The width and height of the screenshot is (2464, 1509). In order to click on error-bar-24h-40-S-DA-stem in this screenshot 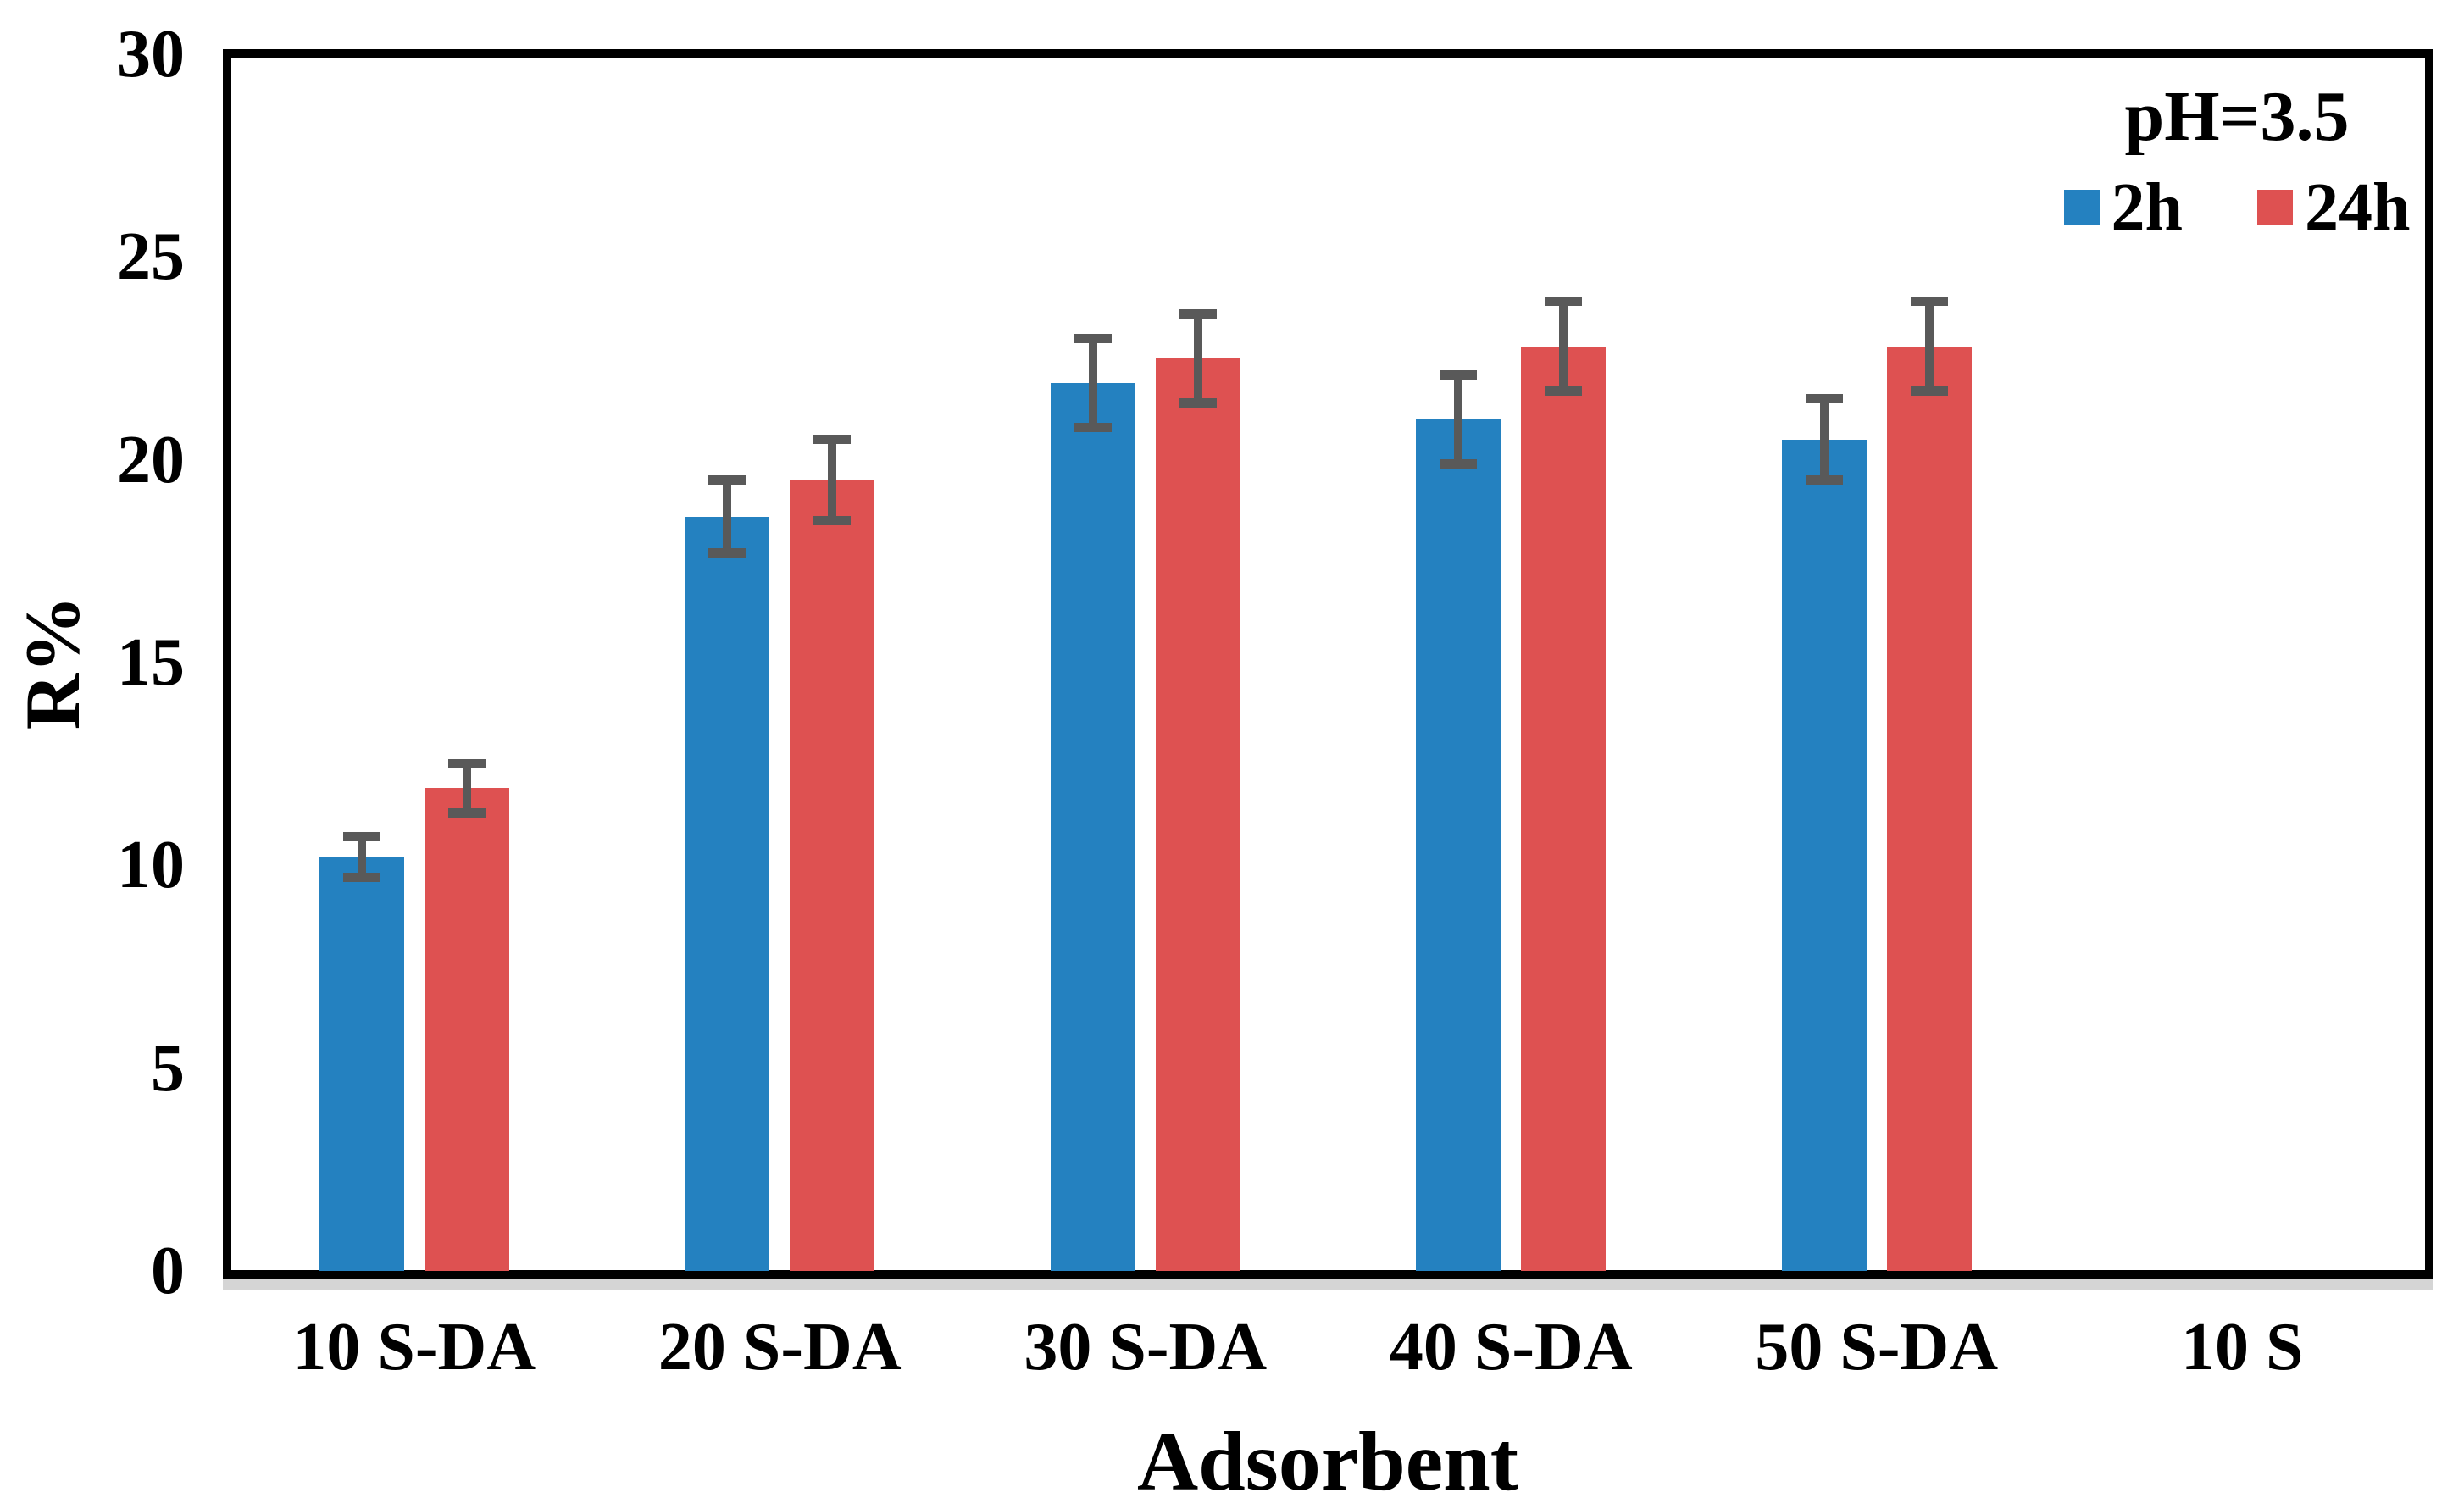, I will do `click(1563, 346)`.